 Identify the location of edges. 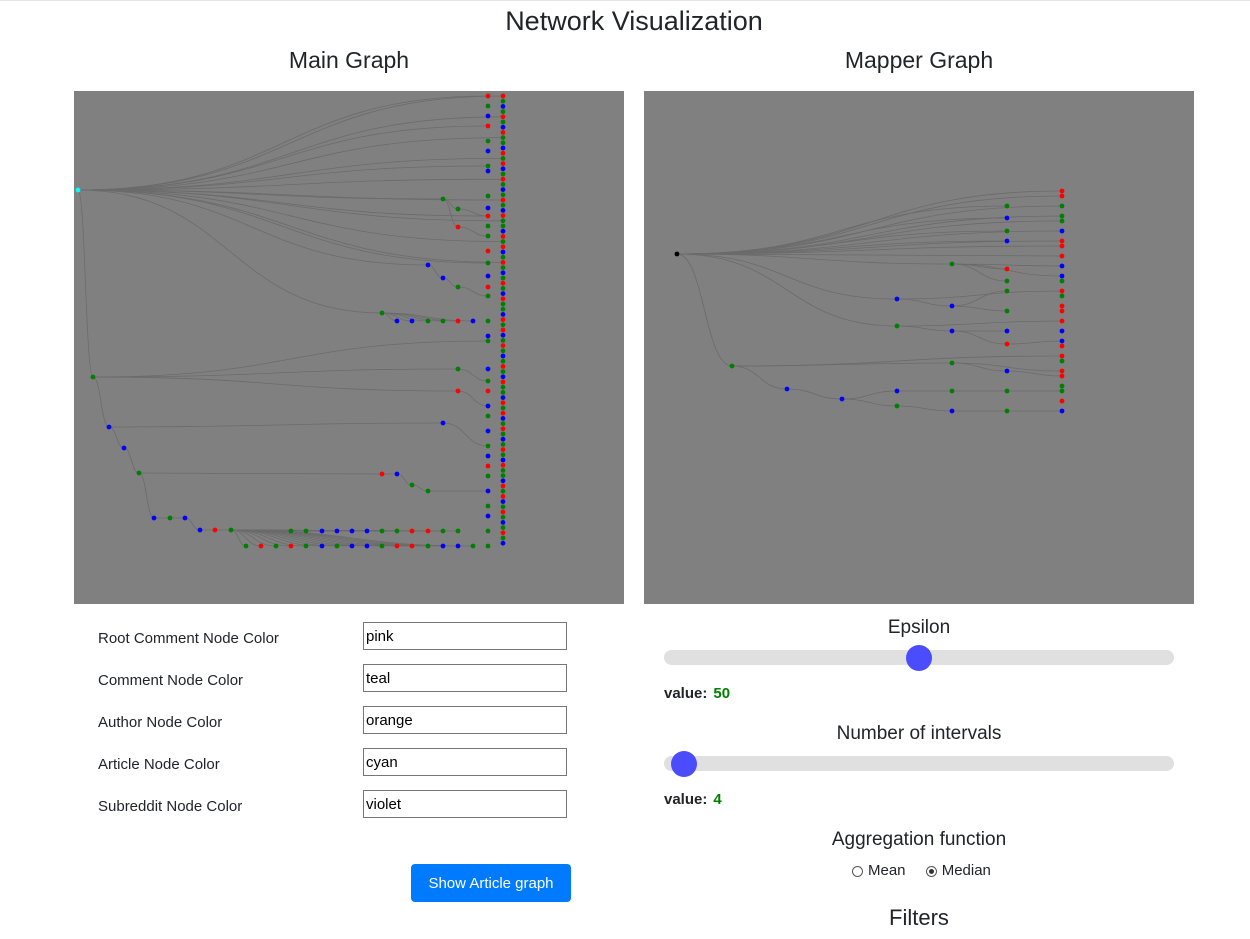
(869, 301).